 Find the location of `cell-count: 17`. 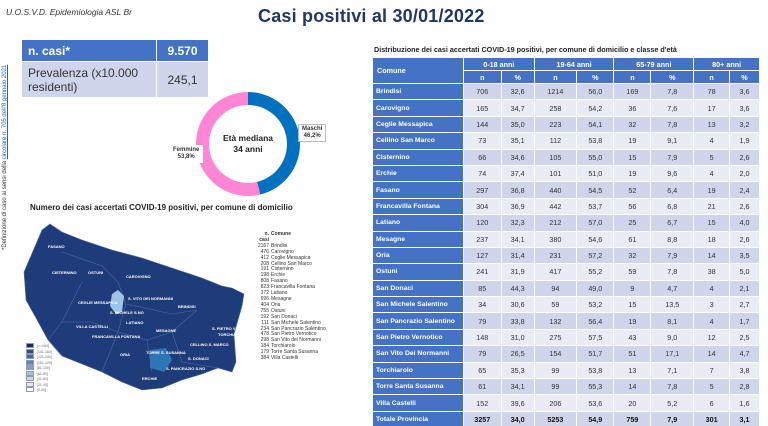

cell-count: 17 is located at coordinates (711, 108).